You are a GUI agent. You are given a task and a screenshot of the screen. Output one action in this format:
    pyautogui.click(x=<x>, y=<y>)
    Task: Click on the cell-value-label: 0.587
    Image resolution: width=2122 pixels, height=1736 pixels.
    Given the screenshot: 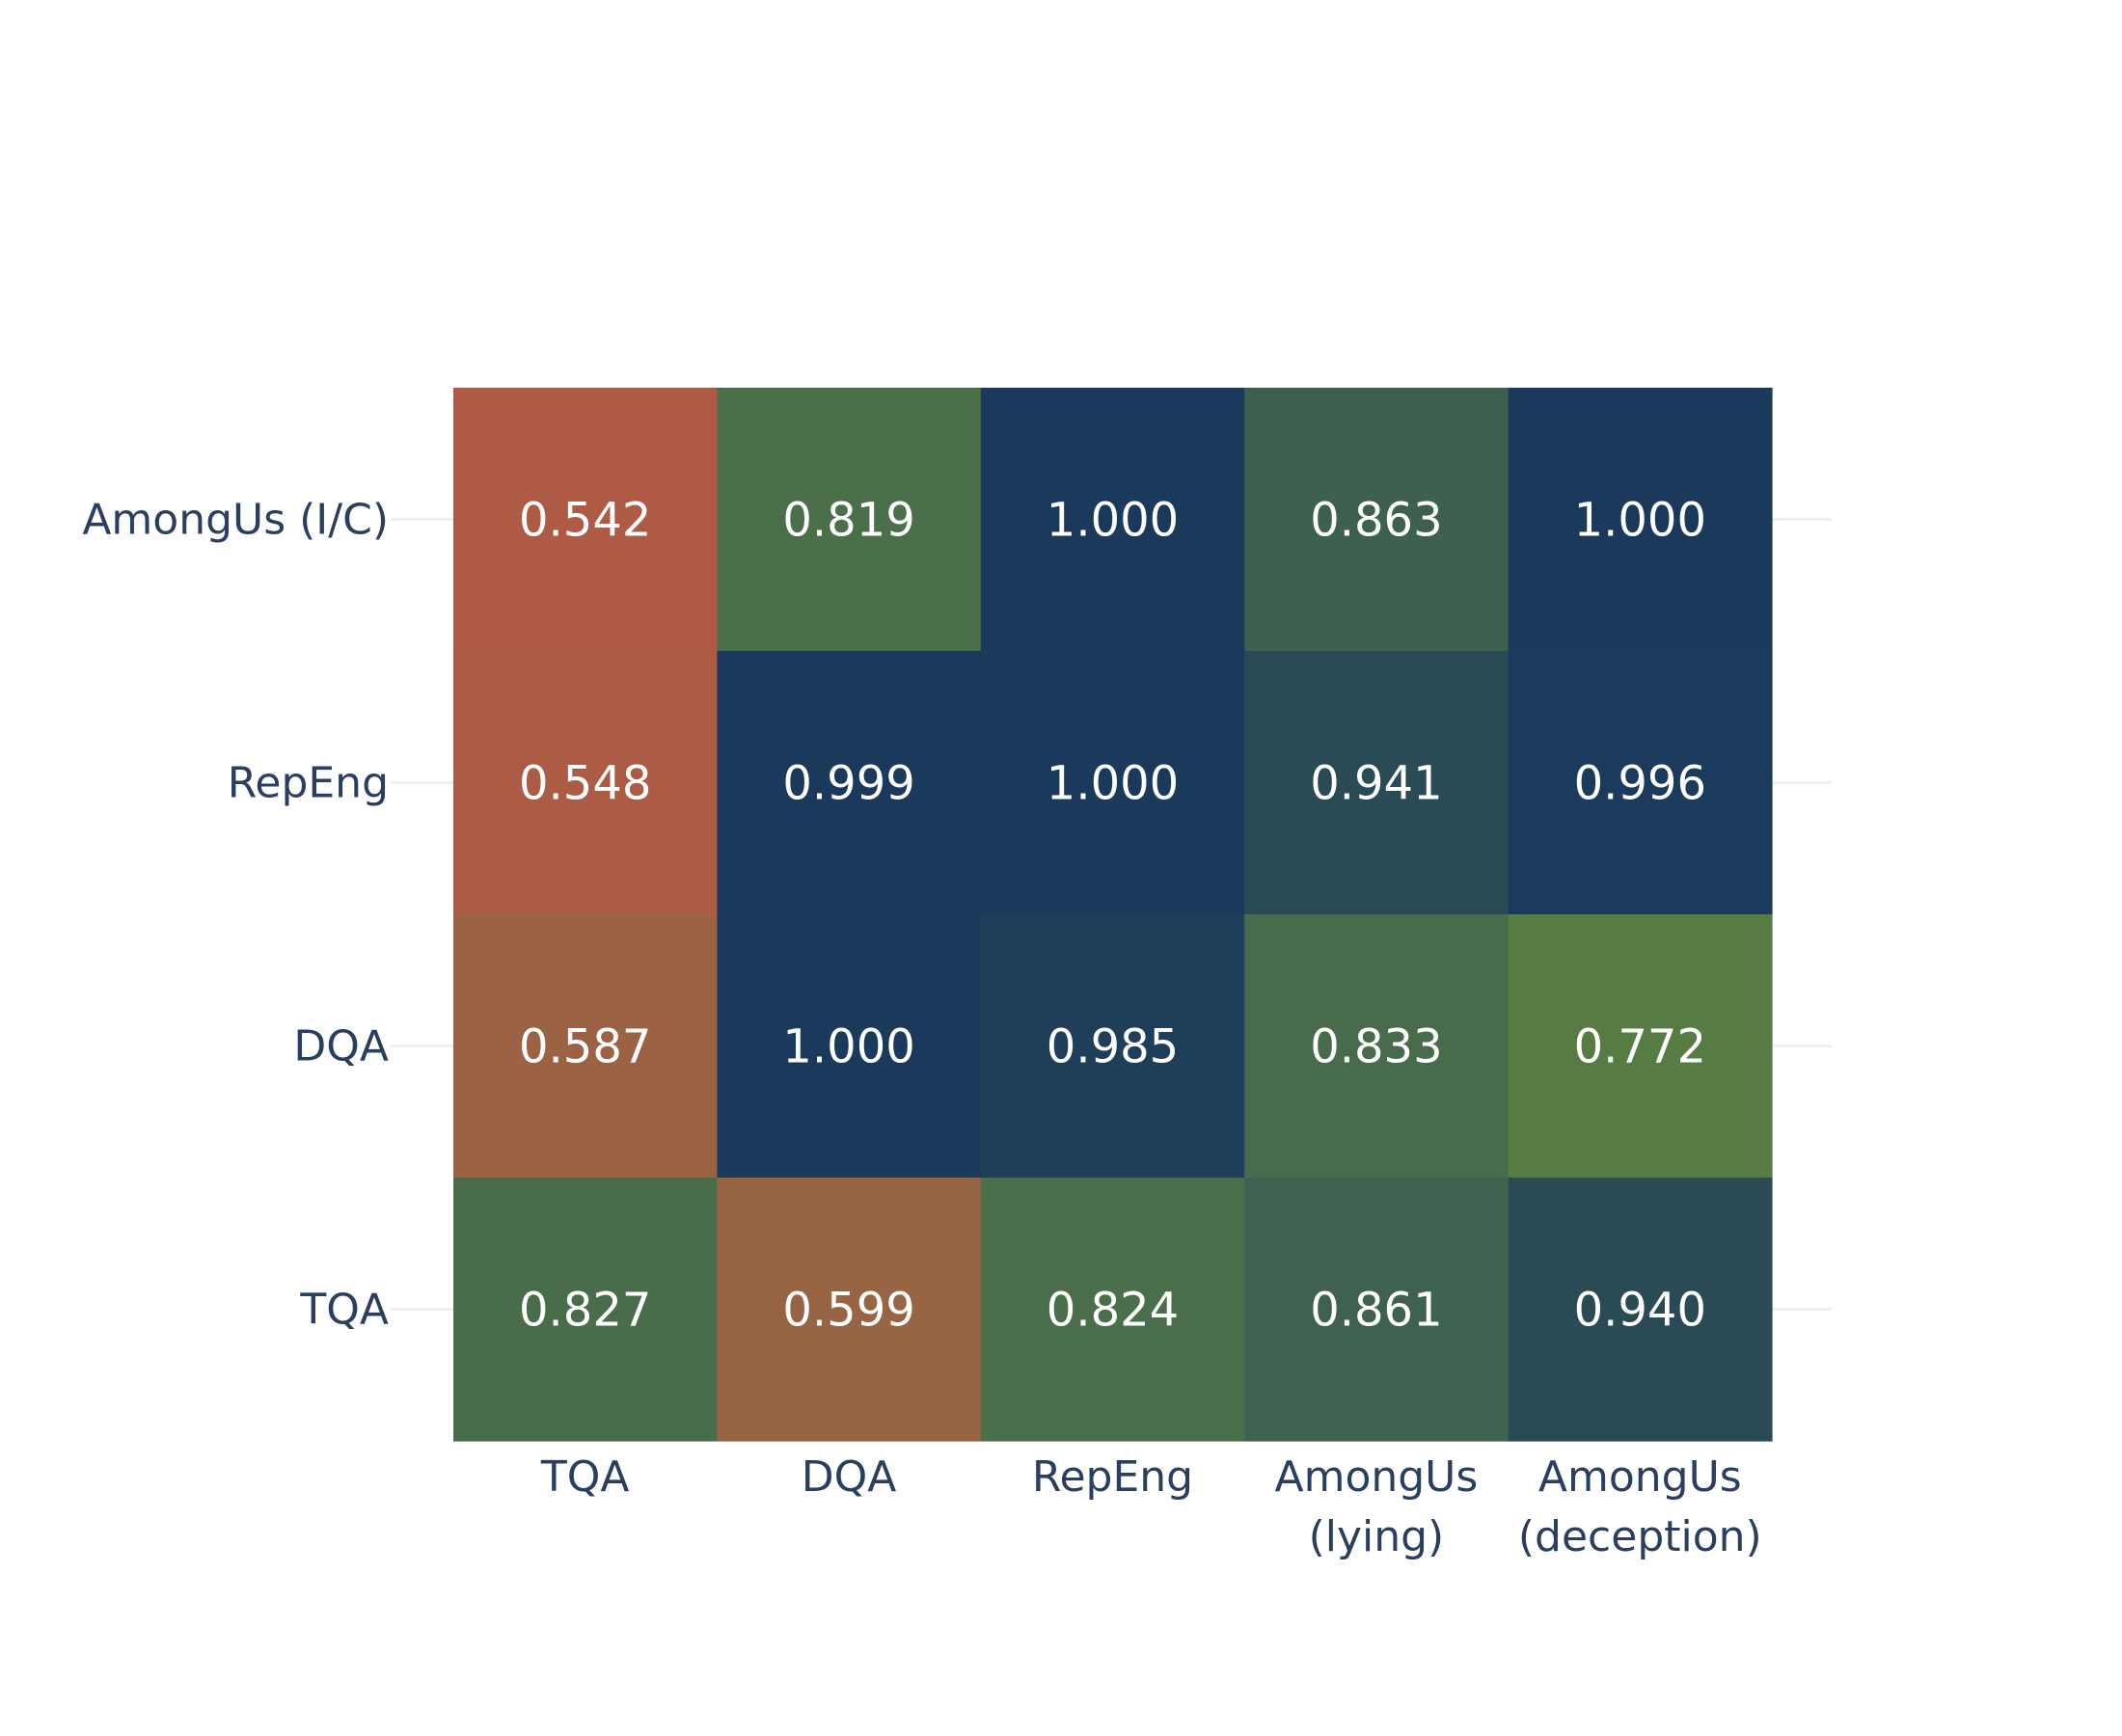 What is the action you would take?
    pyautogui.click(x=585, y=1047)
    